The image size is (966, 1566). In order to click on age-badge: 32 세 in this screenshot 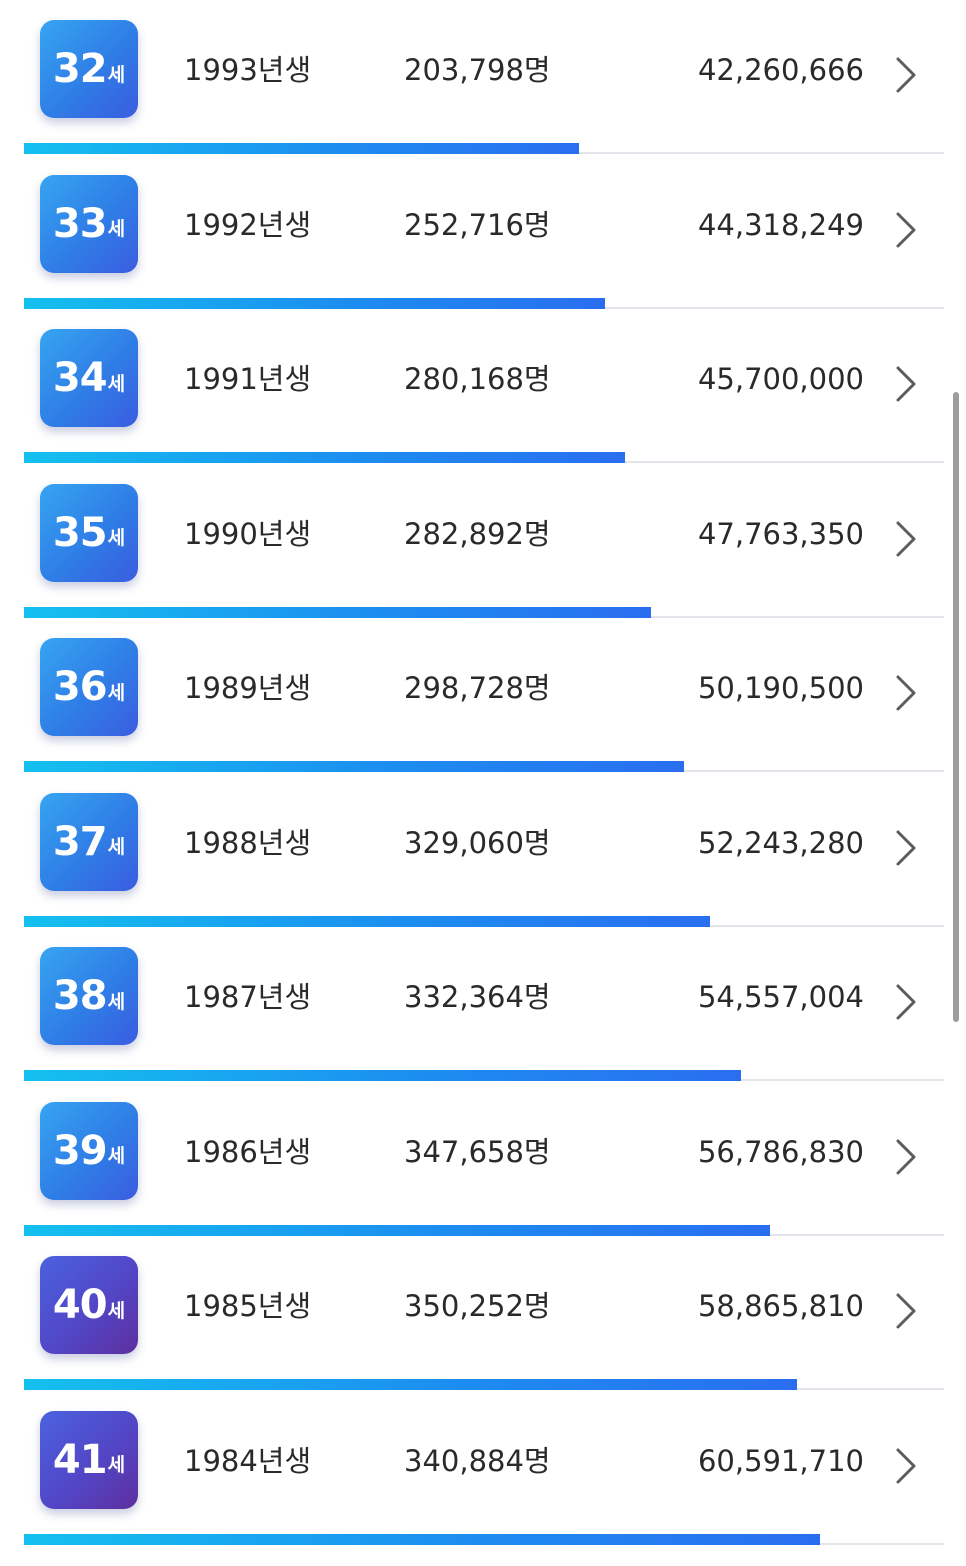, I will do `click(89, 69)`.